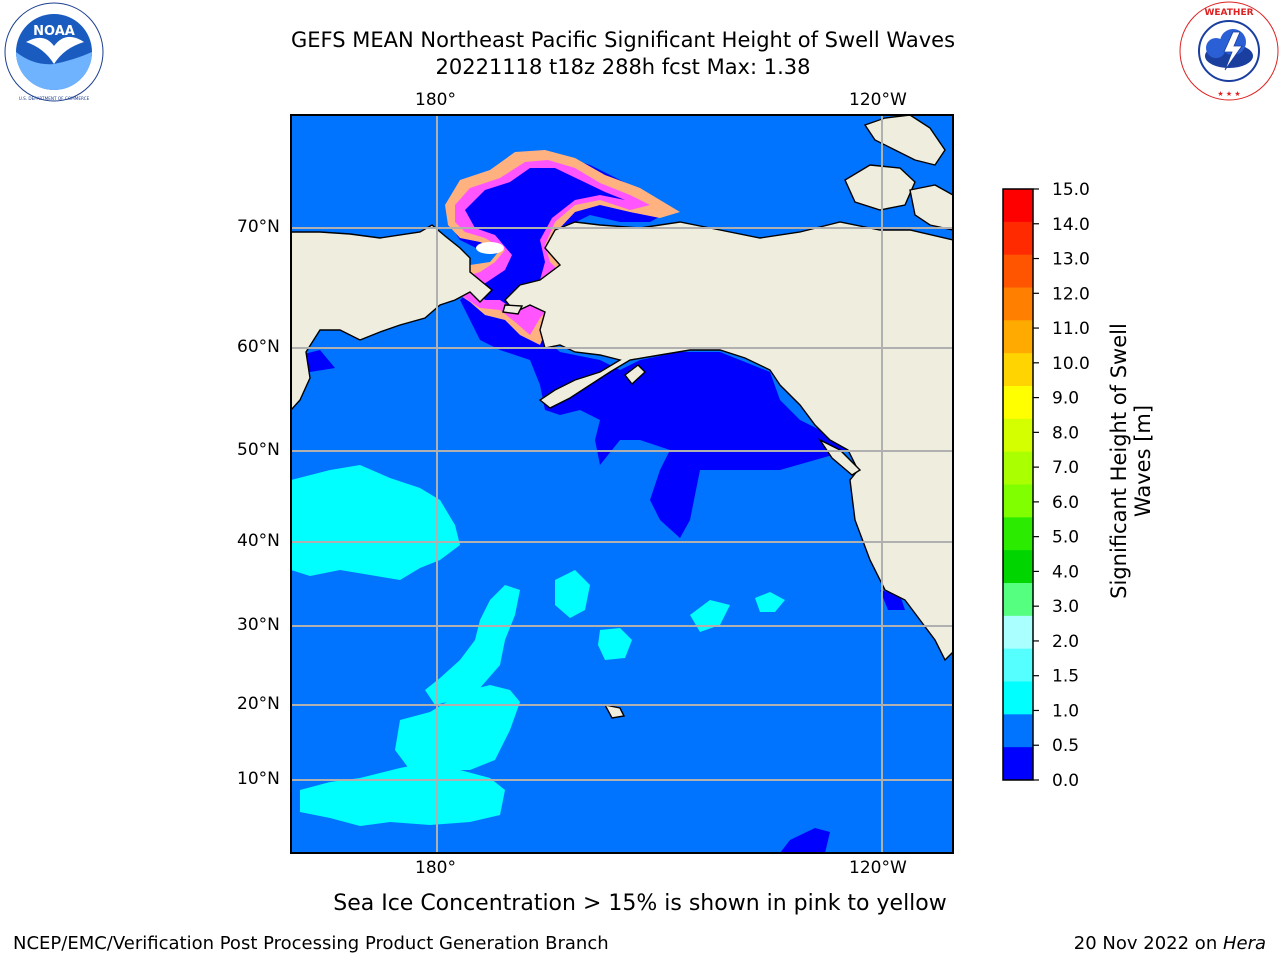  I want to click on colorbar-tick-label: 15.0, so click(1071, 190).